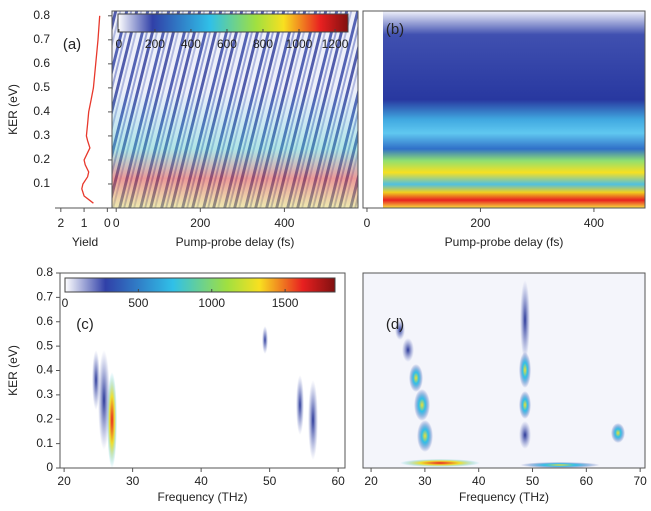  I want to click on colorbar-tick-label: 500, so click(138, 303).